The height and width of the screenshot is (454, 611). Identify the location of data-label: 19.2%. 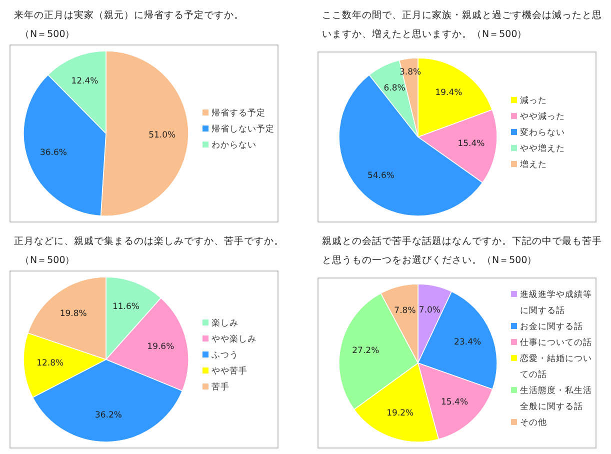
(400, 413).